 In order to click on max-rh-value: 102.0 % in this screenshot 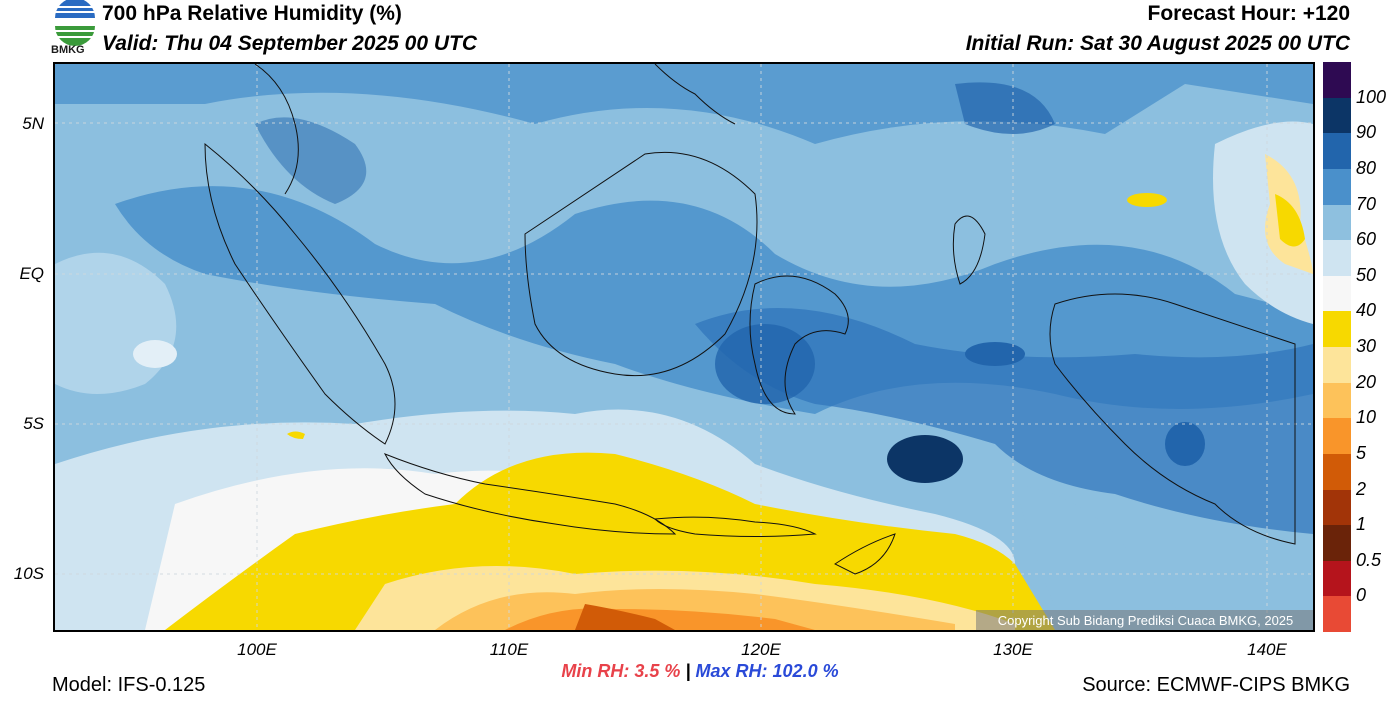, I will do `click(805, 671)`.